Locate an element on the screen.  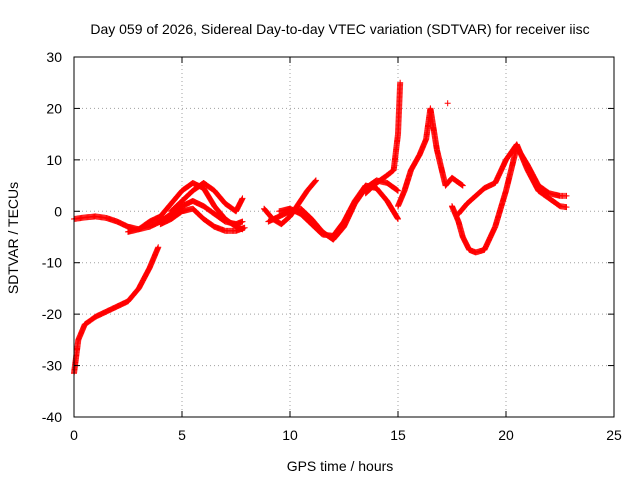
y-tick-label: 20 is located at coordinates (54, 108).